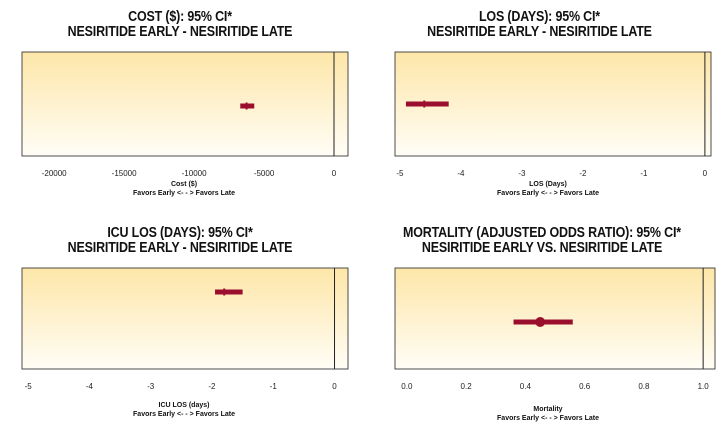 The image size is (719, 425). What do you see at coordinates (539, 32) in the screenshot?
I see `los-chart-title-line2: NESIRITIDE EARLY - NESIRITIDE LATE` at bounding box center [539, 32].